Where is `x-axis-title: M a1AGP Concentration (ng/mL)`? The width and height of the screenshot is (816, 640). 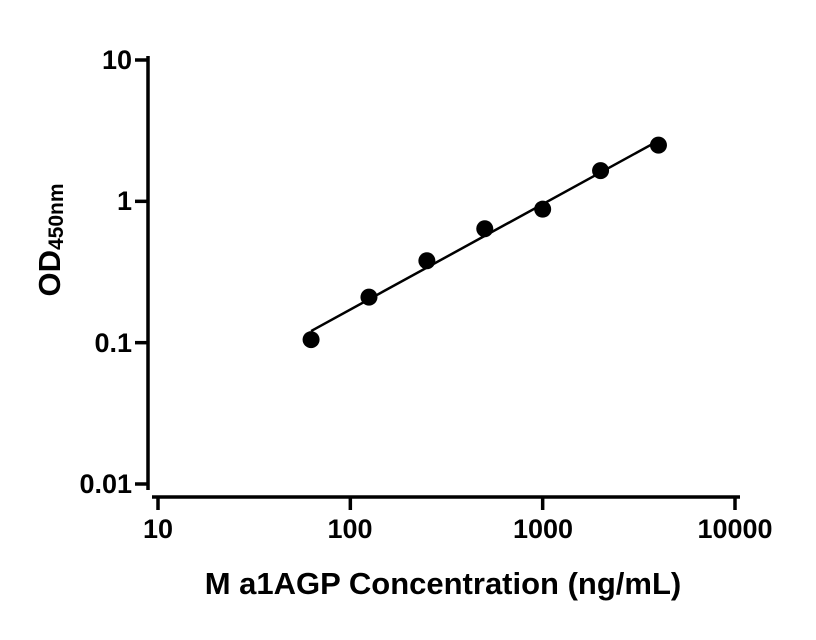
x-axis-title: M a1AGP Concentration (ng/mL) is located at coordinates (443, 583).